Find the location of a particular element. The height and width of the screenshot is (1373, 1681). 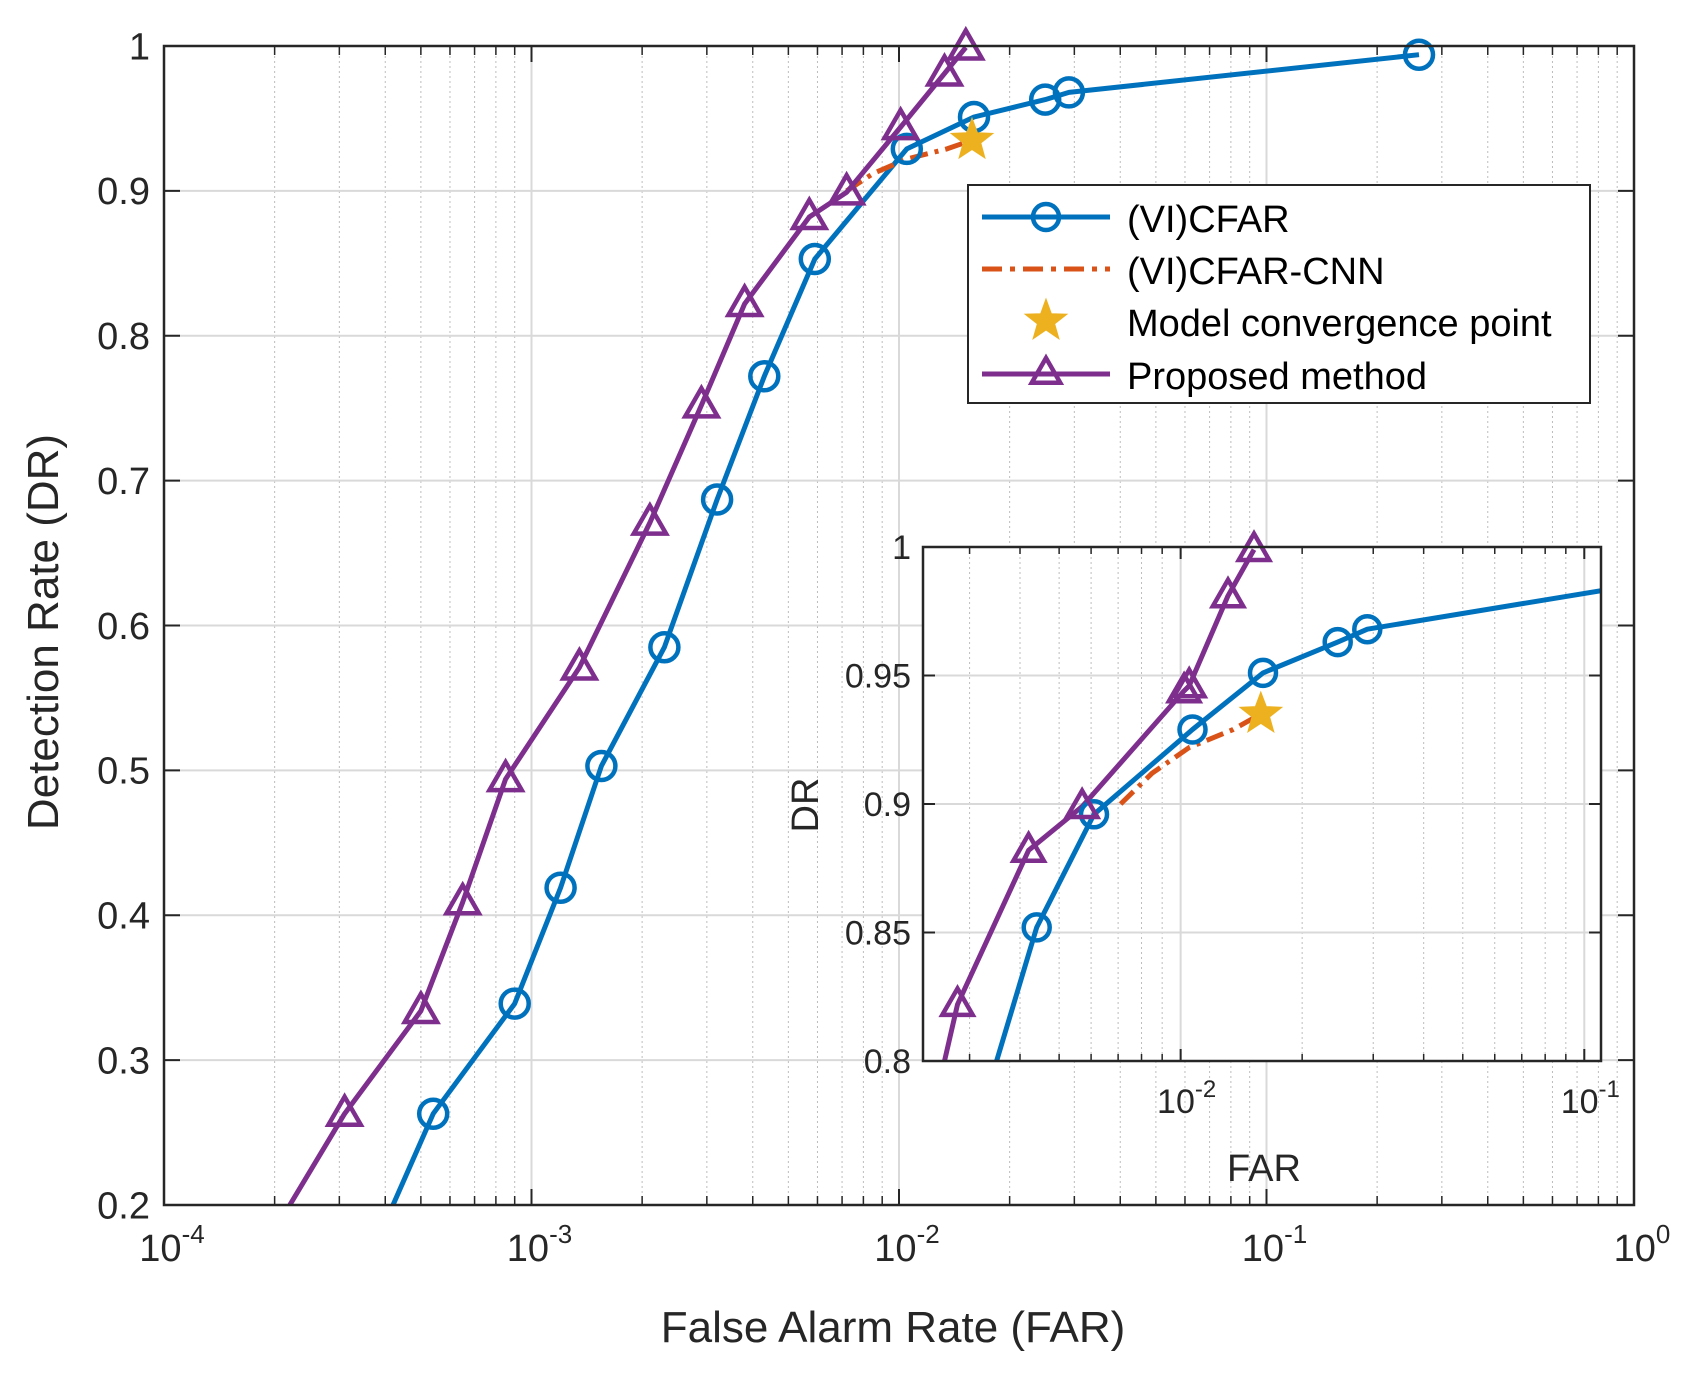

legend-item-vicfar: (VI)CFAR is located at coordinates (1136, 220).